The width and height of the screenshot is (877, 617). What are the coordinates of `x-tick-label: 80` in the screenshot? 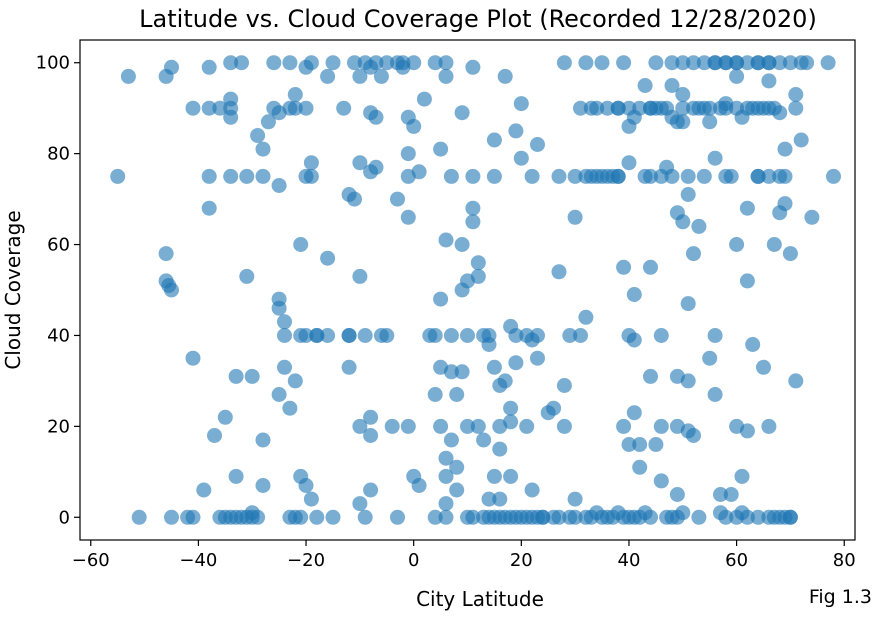 It's located at (844, 560).